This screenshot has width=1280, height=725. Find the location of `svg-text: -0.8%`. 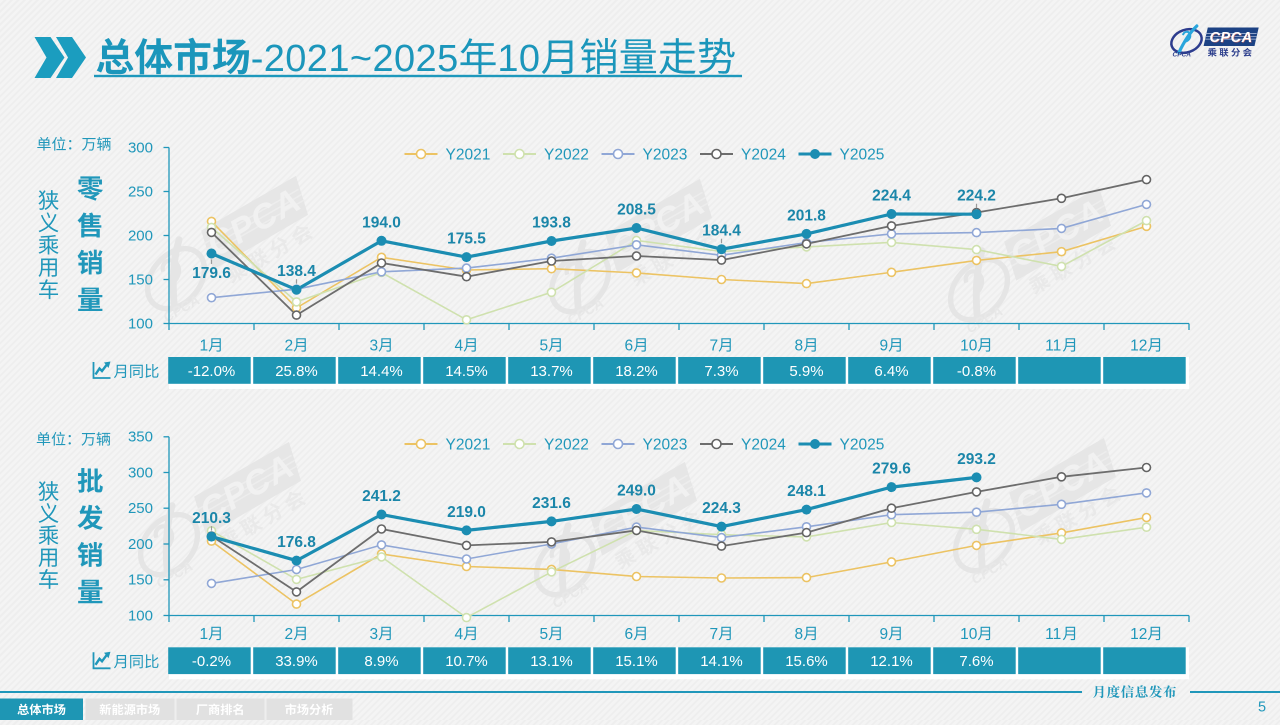

svg-text: -0.8% is located at coordinates (976, 371).